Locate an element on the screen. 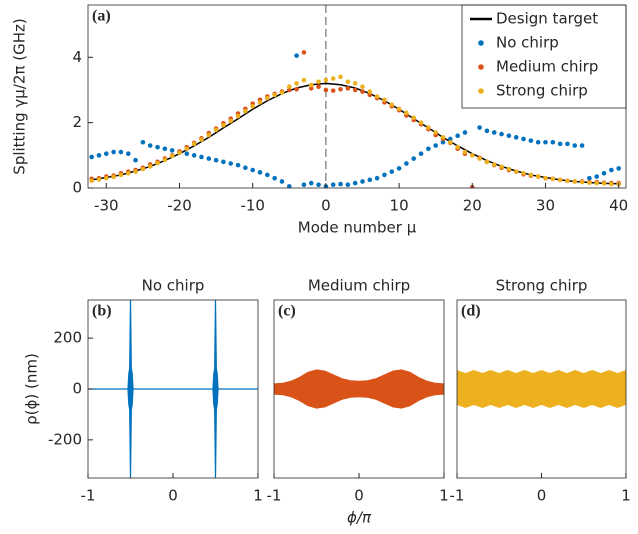  plot-area is located at coordinates (541, 389).